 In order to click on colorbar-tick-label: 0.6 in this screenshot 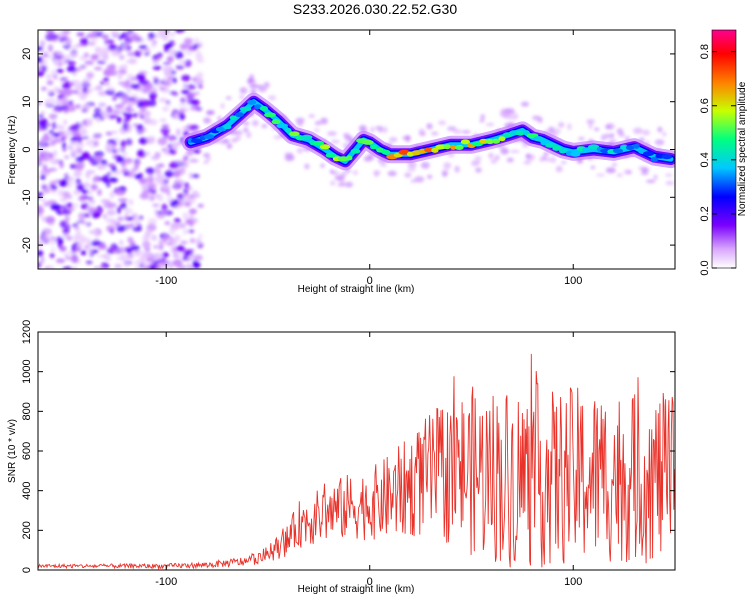, I will do `click(705, 105)`.